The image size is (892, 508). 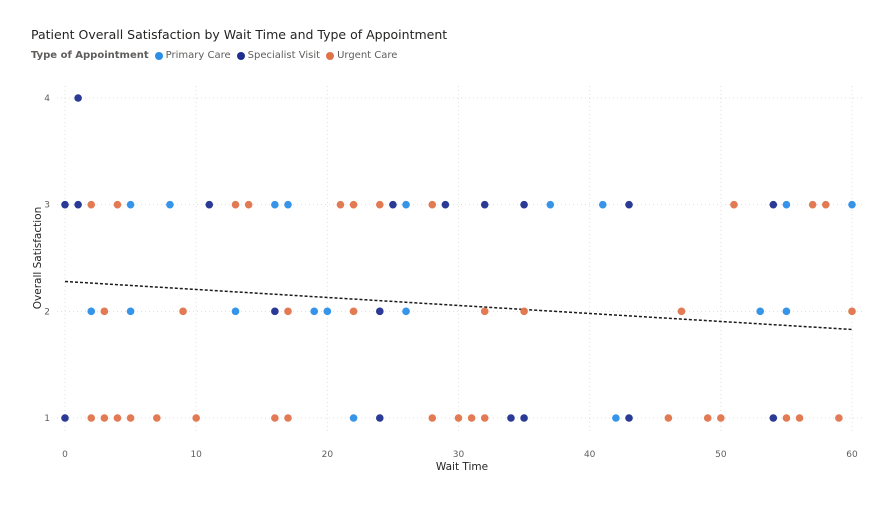 I want to click on x-tick-label: 10, so click(x=196, y=455).